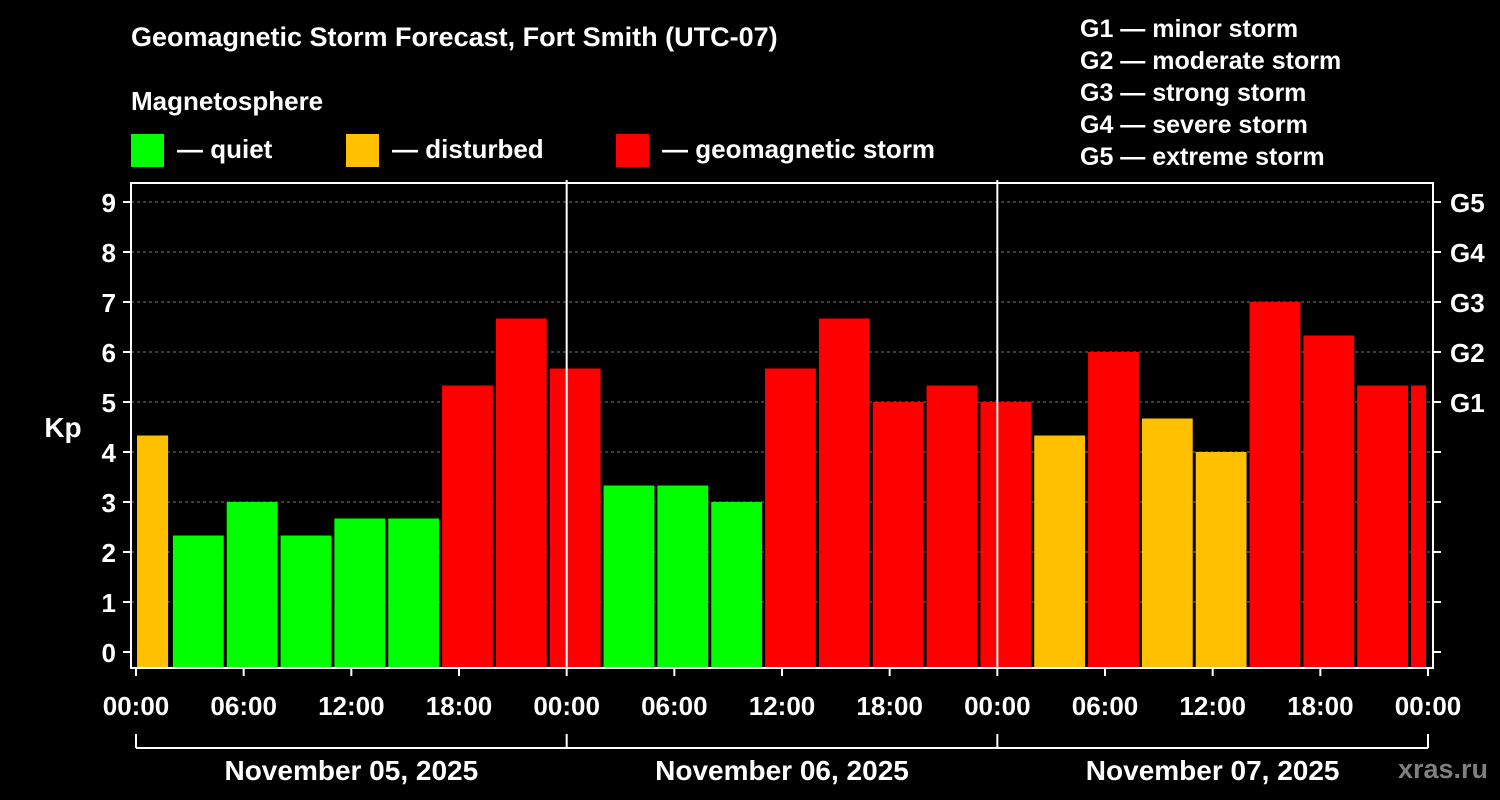  I want to click on y-tick-label: 9, so click(109, 203).